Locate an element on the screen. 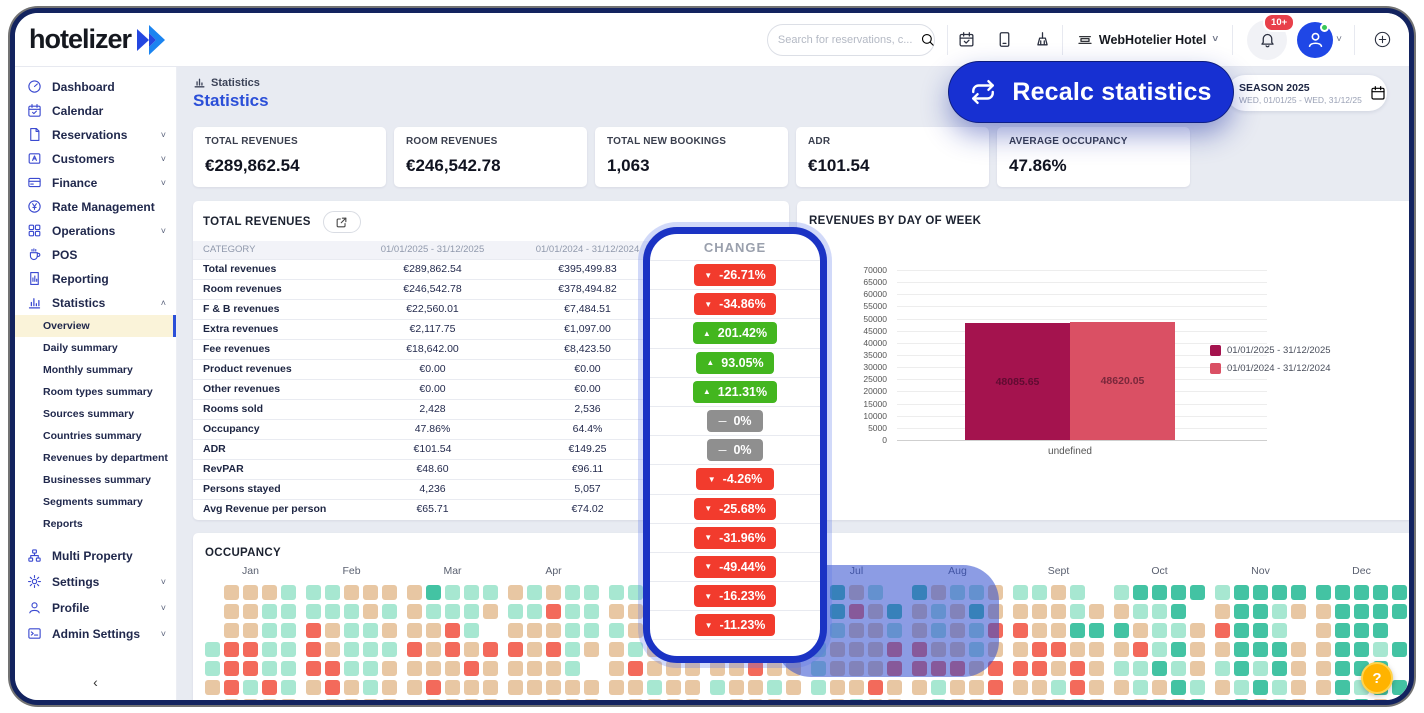 The image size is (1424, 713). notifications-button: 10+ is located at coordinates (1271, 36).